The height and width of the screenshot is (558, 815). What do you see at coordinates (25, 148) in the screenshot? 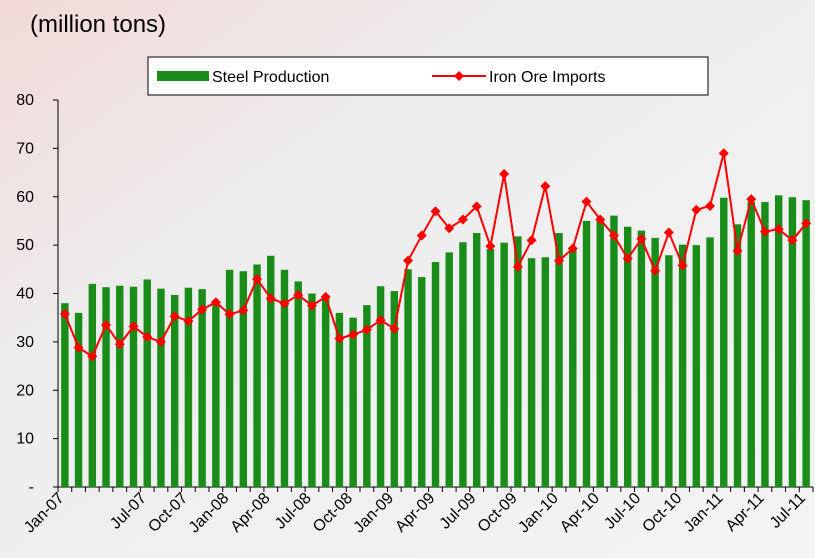
I see `y-tick-label: 70` at bounding box center [25, 148].